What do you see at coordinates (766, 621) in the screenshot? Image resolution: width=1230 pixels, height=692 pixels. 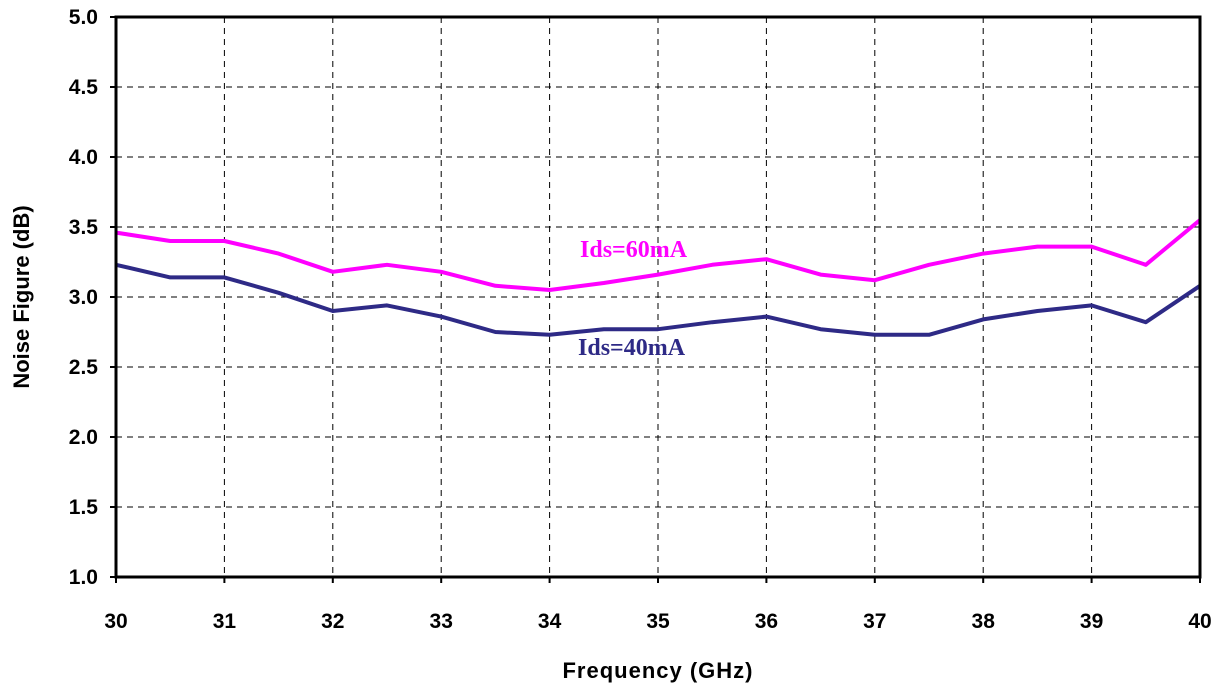 I see `x-tick-label: 36` at bounding box center [766, 621].